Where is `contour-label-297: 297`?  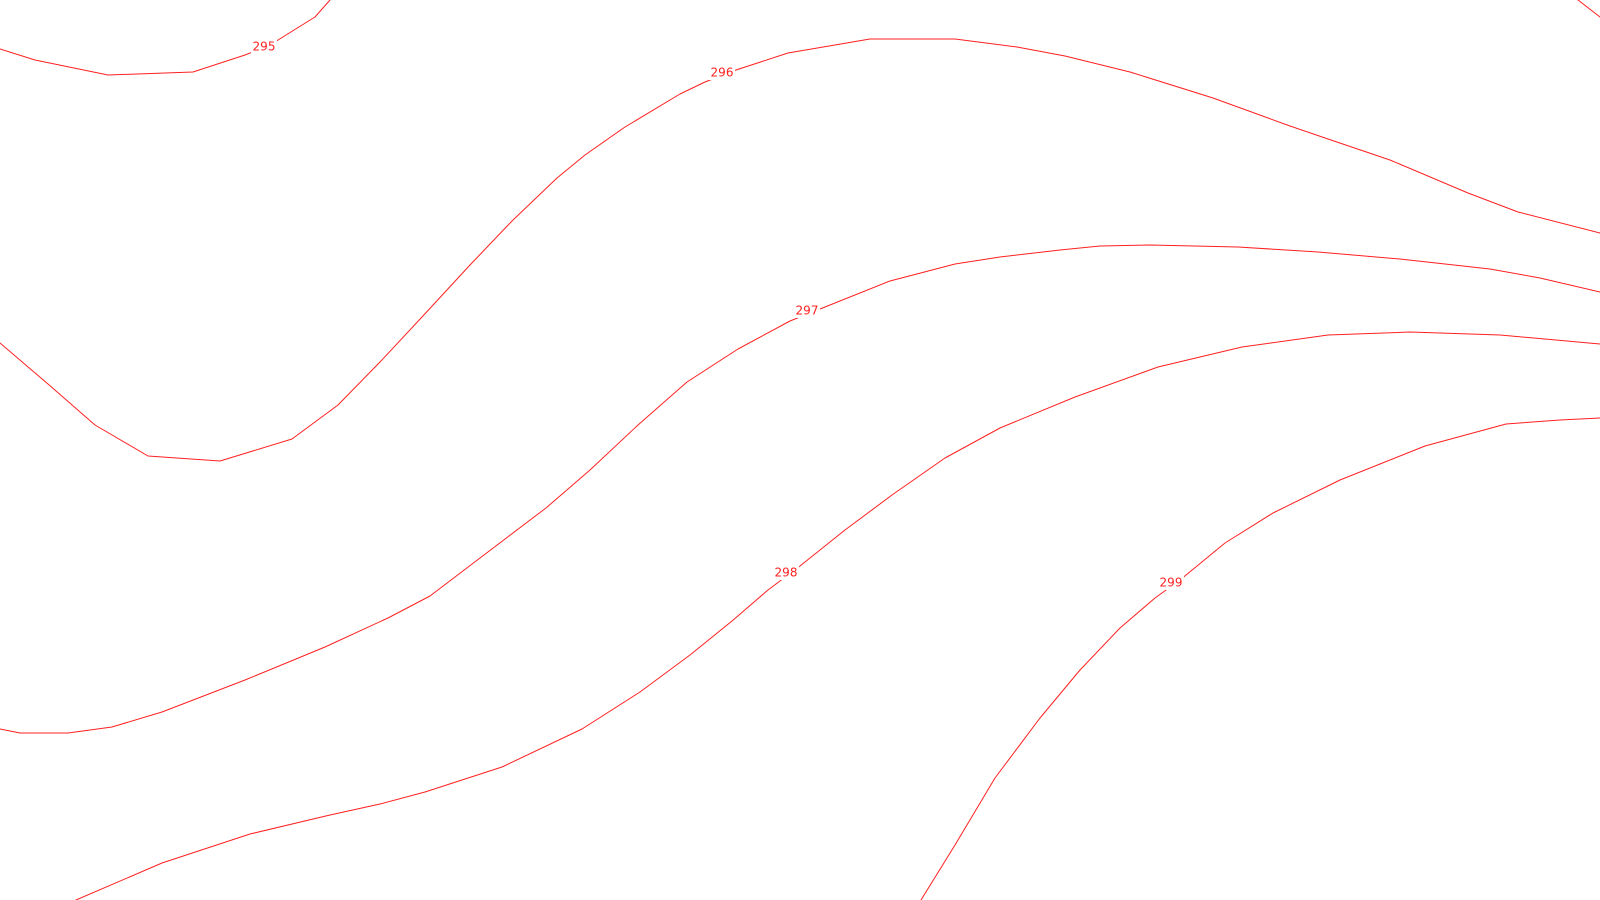 contour-label-297: 297 is located at coordinates (807, 311).